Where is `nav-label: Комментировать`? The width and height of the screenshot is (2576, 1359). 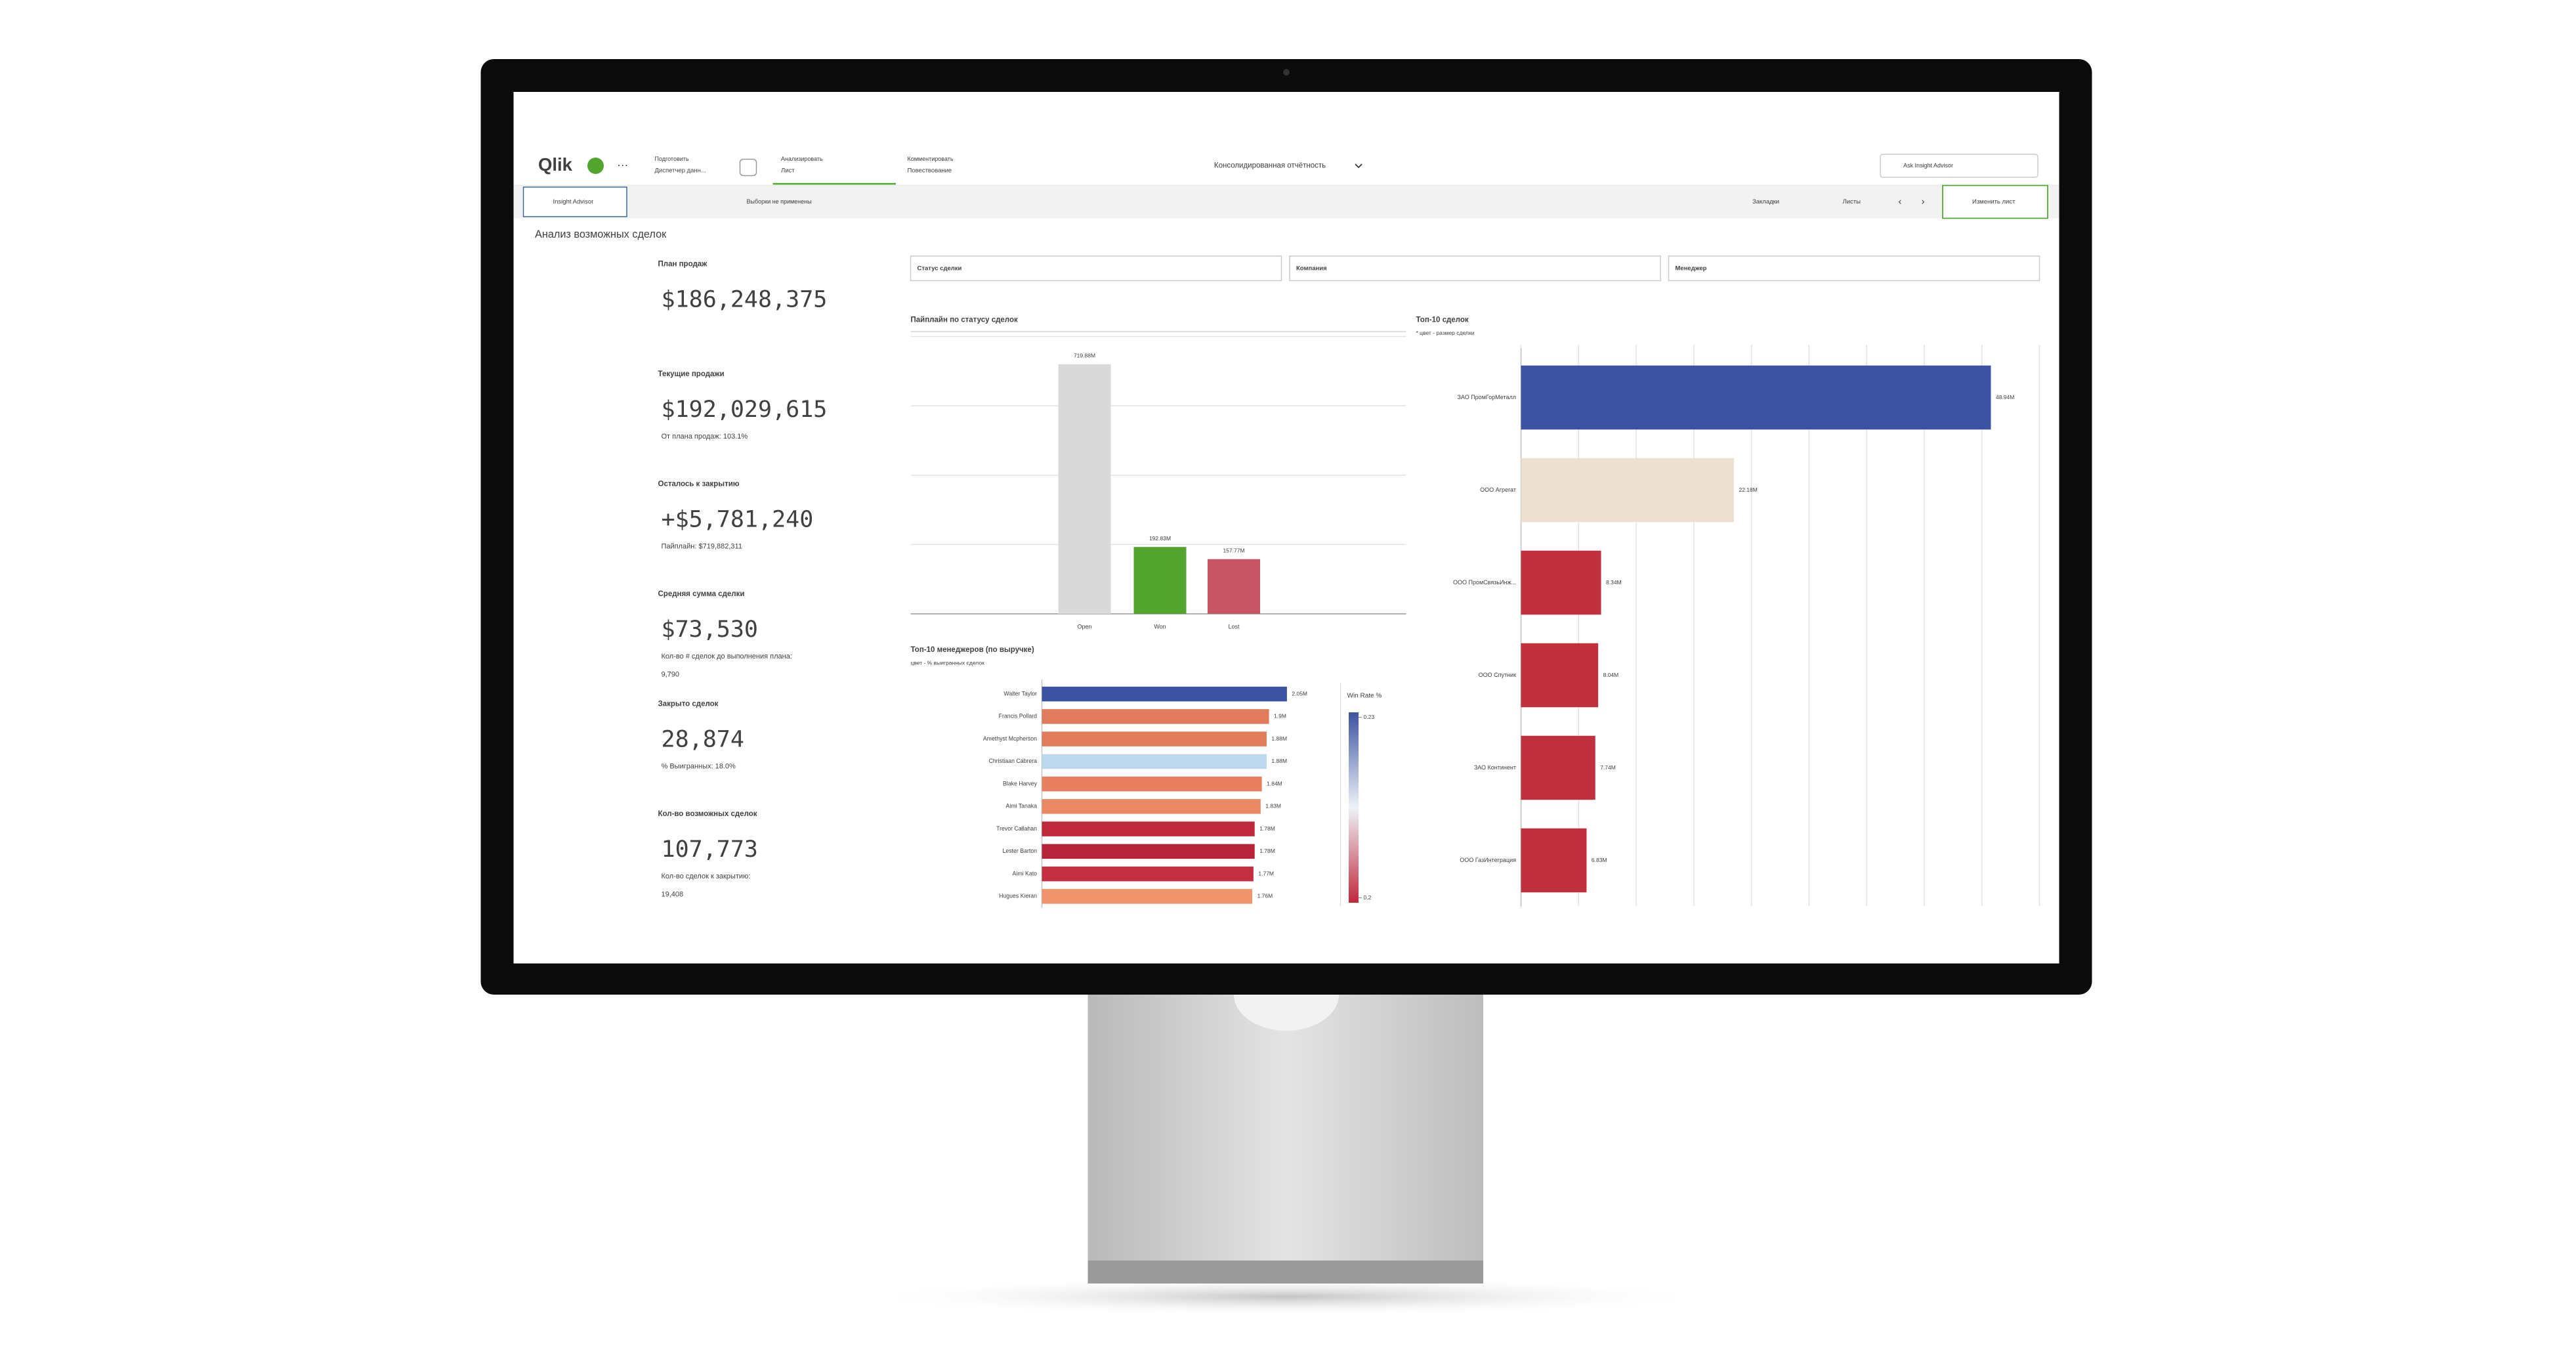 nav-label: Комментировать is located at coordinates (931, 159).